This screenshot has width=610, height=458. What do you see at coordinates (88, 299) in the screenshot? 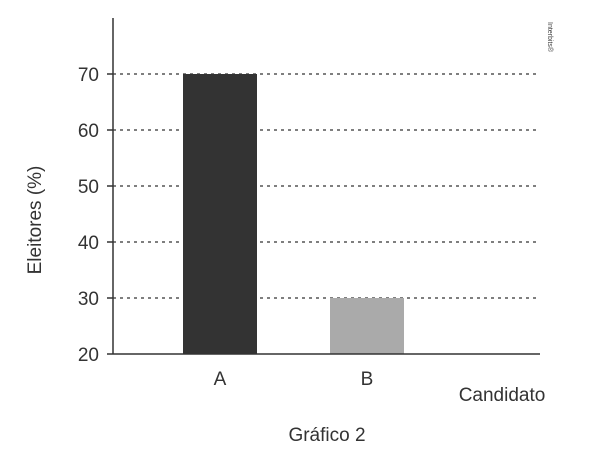
I see `y-tick-label: 30` at bounding box center [88, 299].